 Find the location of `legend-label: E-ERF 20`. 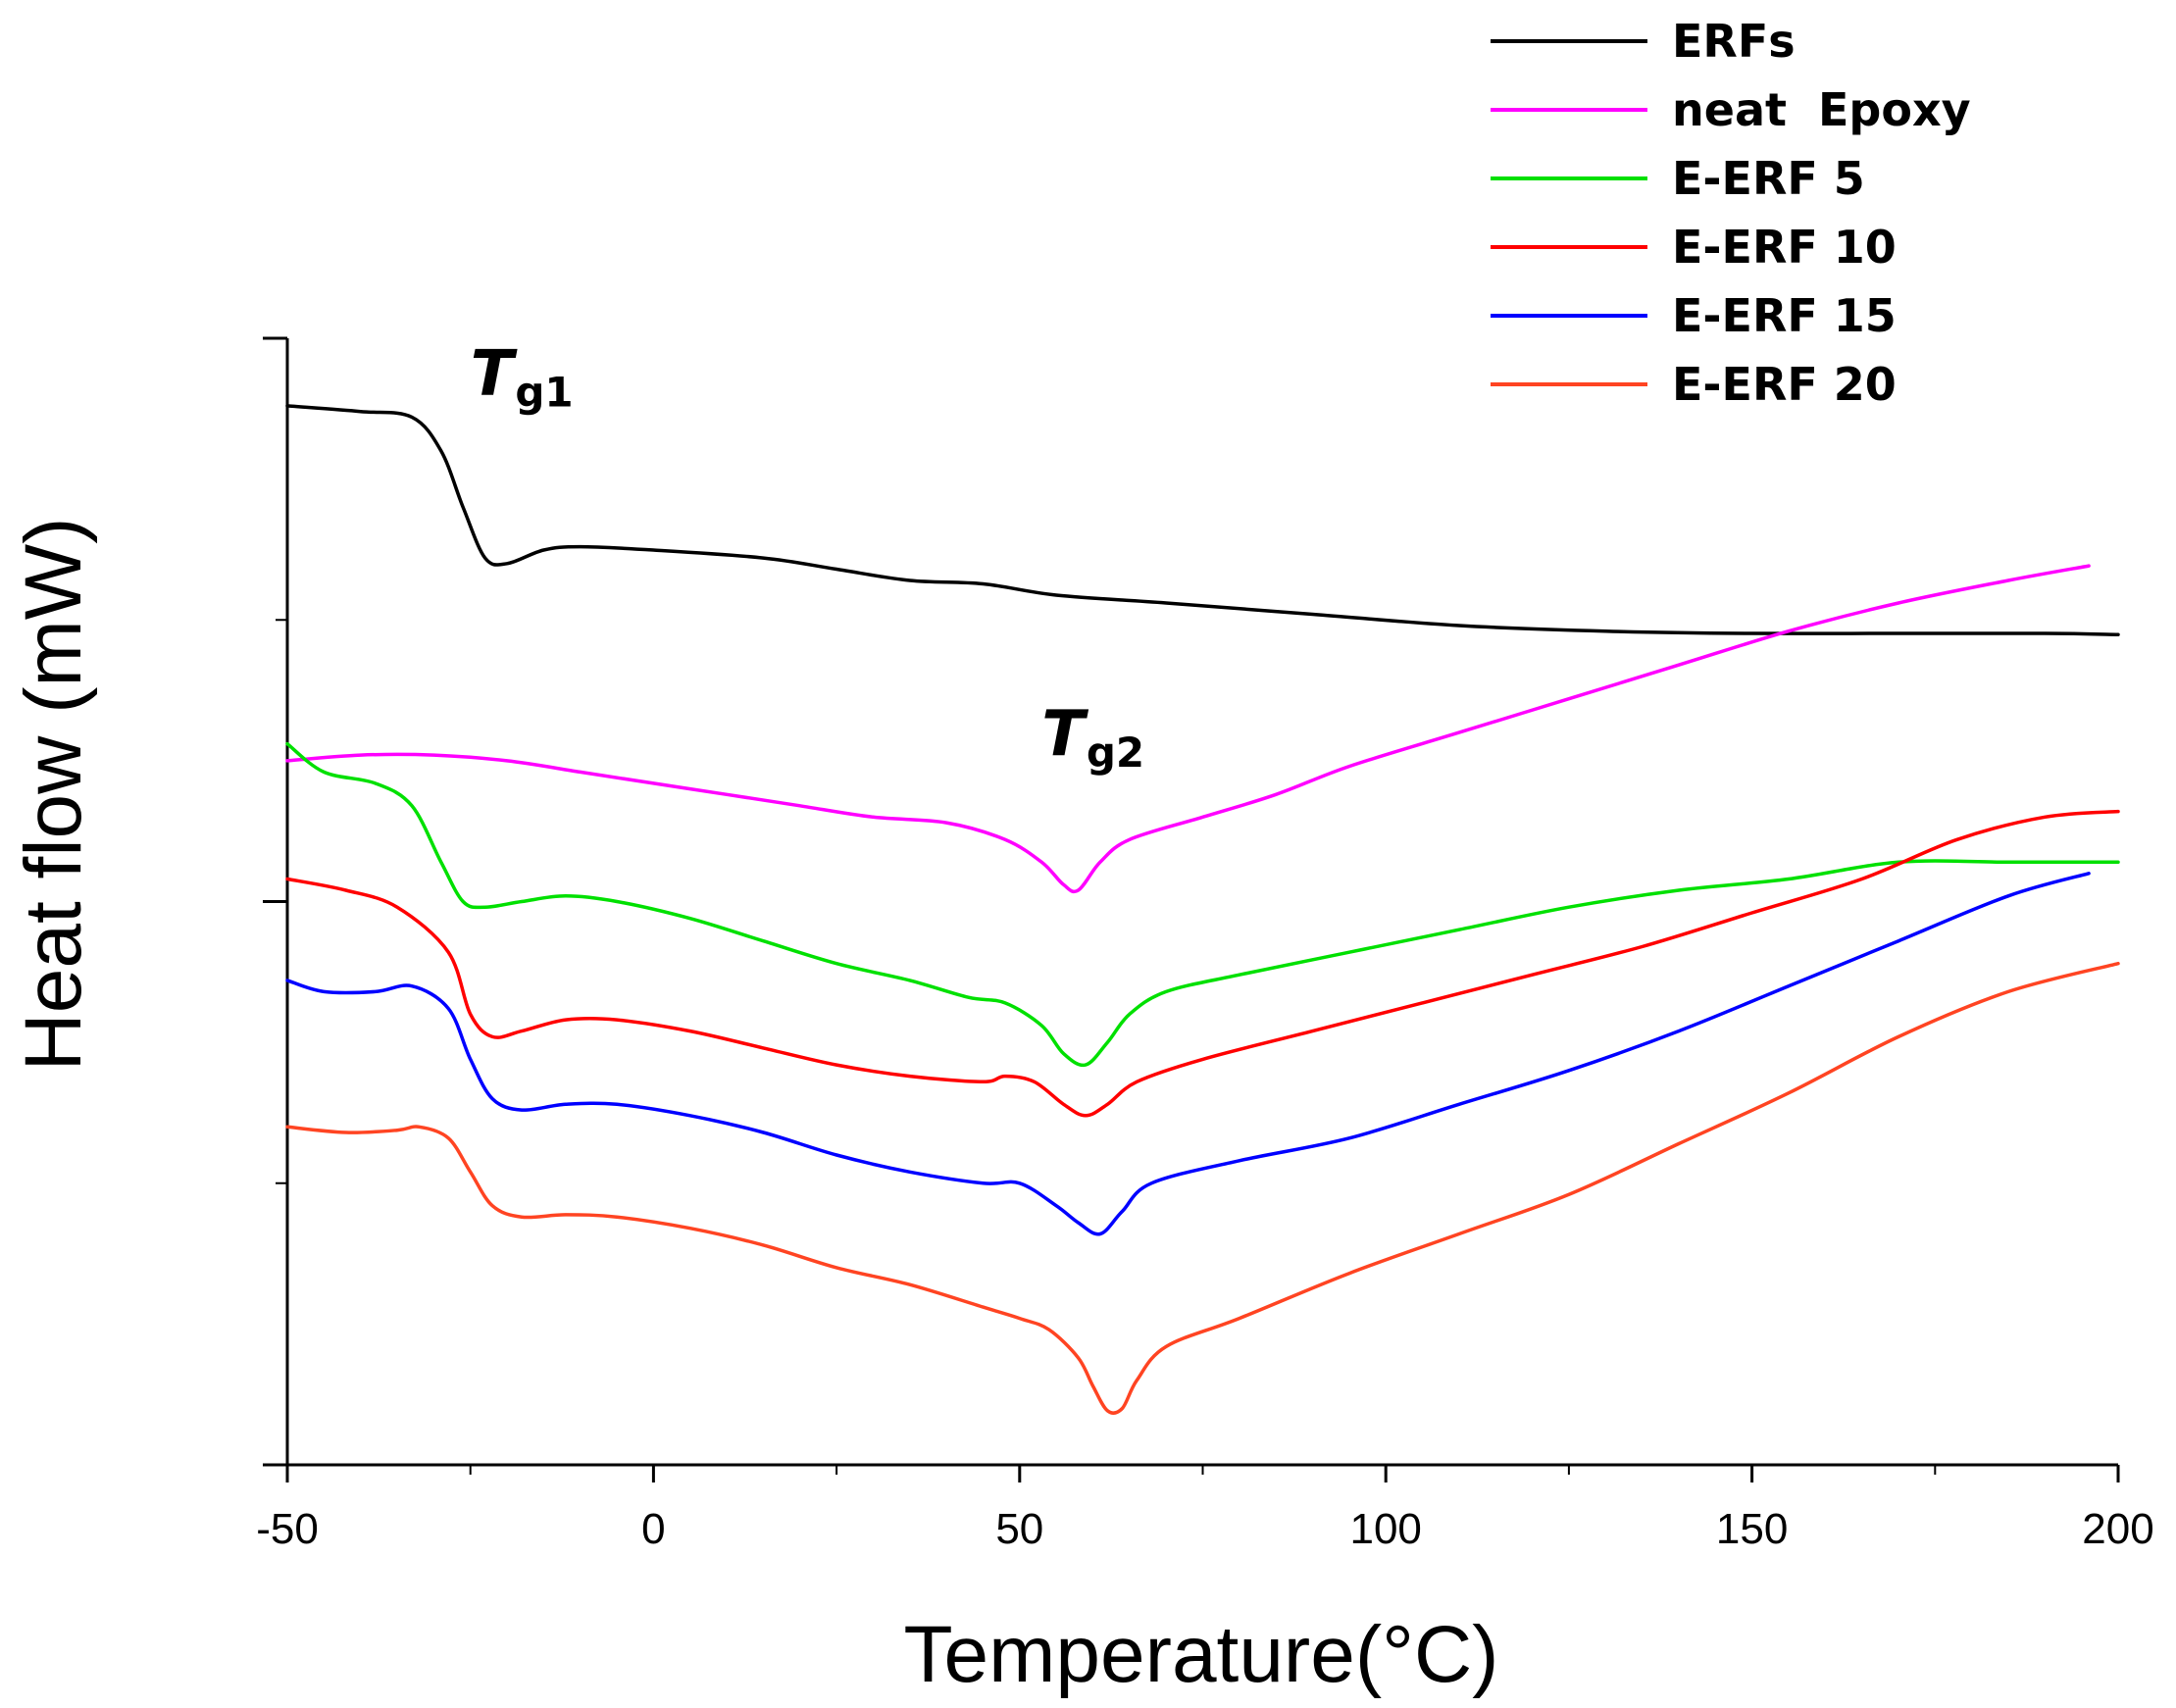

legend-label: E-ERF 20 is located at coordinates (1784, 384).